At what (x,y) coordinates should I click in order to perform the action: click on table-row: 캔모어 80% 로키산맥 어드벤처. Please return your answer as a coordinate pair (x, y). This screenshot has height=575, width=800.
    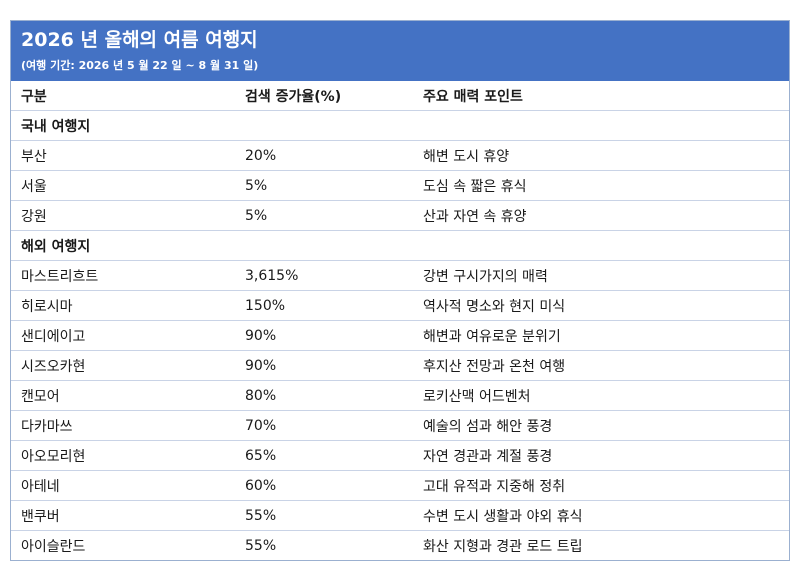
    Looking at the image, I should click on (400, 395).